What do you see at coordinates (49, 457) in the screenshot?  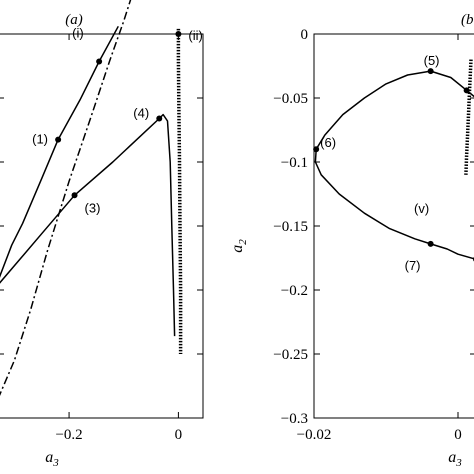 I see `panel-a-x-axis-label-main: a` at bounding box center [49, 457].